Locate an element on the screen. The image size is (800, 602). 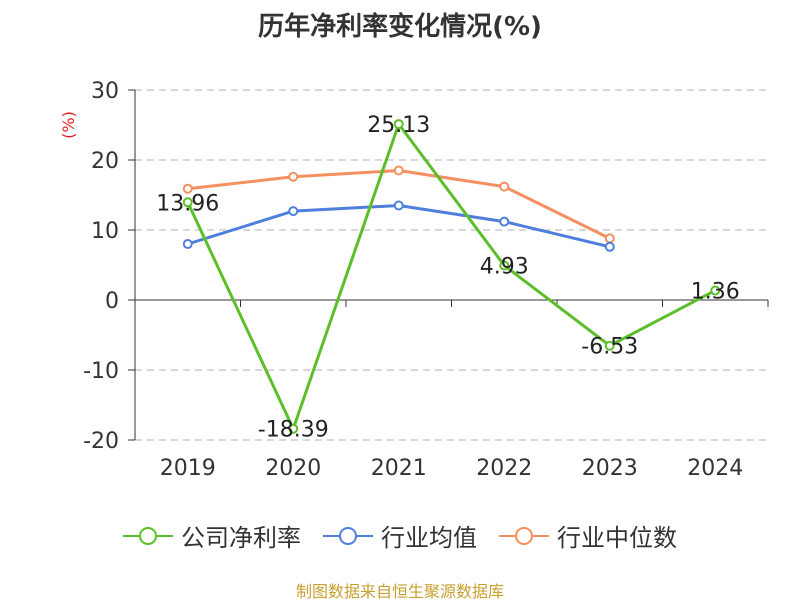
data-label: -18.39 is located at coordinates (293, 430).